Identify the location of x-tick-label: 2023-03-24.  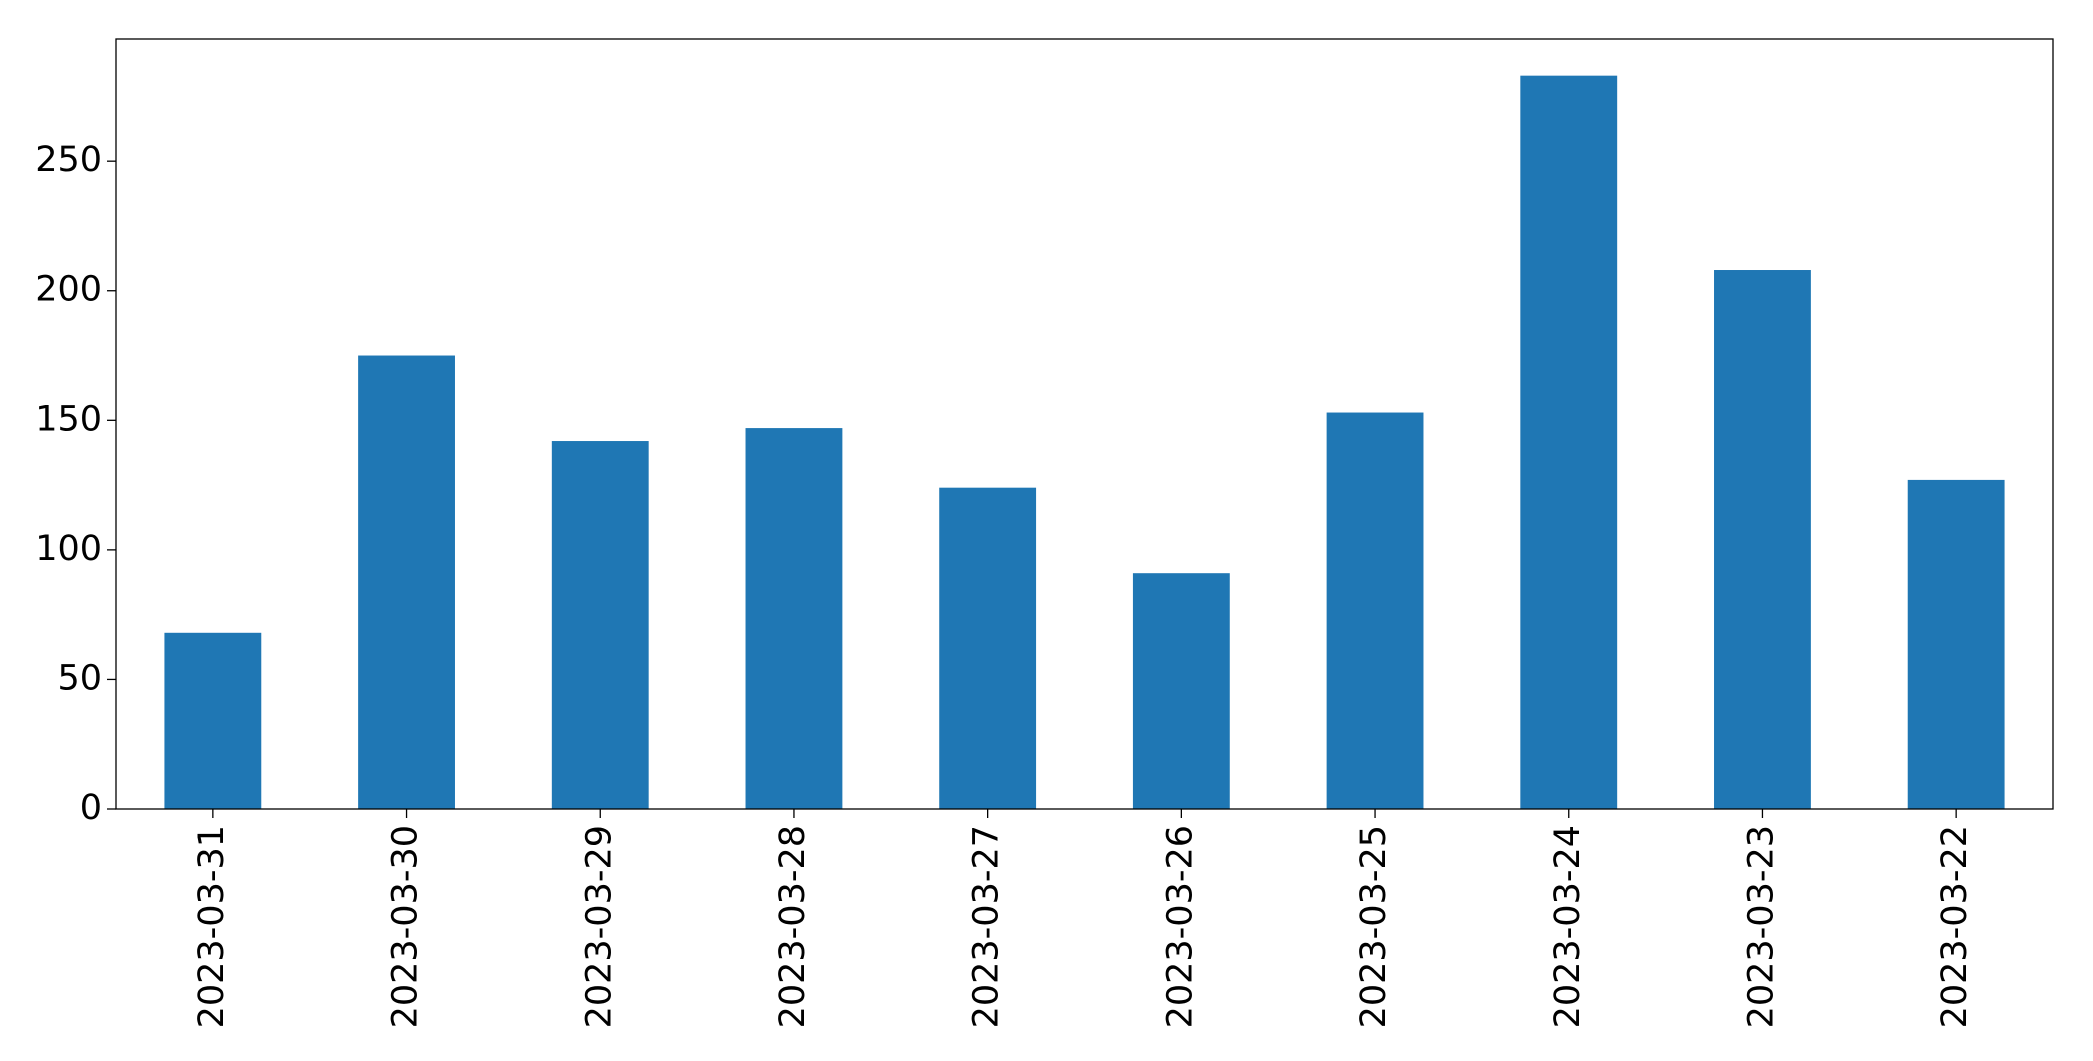
(1568, 926).